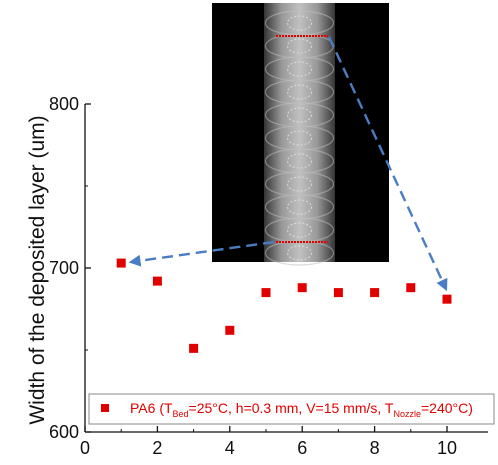  I want to click on x-tick-label-10: 10, so click(447, 448).